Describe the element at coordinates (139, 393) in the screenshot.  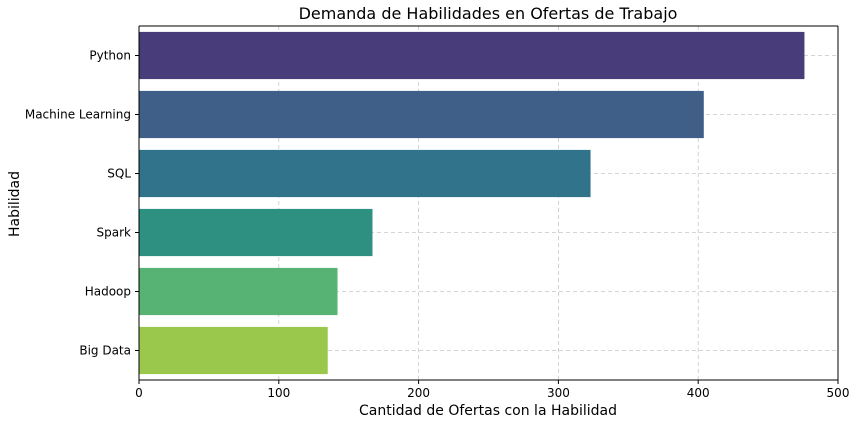
I see `x-tick-label: 0` at that location.